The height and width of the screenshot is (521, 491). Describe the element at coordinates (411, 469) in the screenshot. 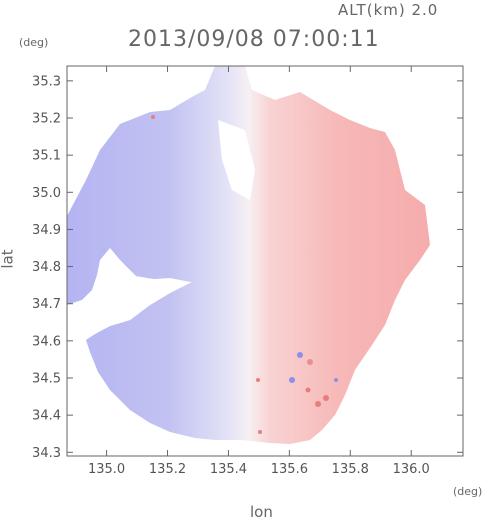

I see `x-tick-label: 136.0` at that location.